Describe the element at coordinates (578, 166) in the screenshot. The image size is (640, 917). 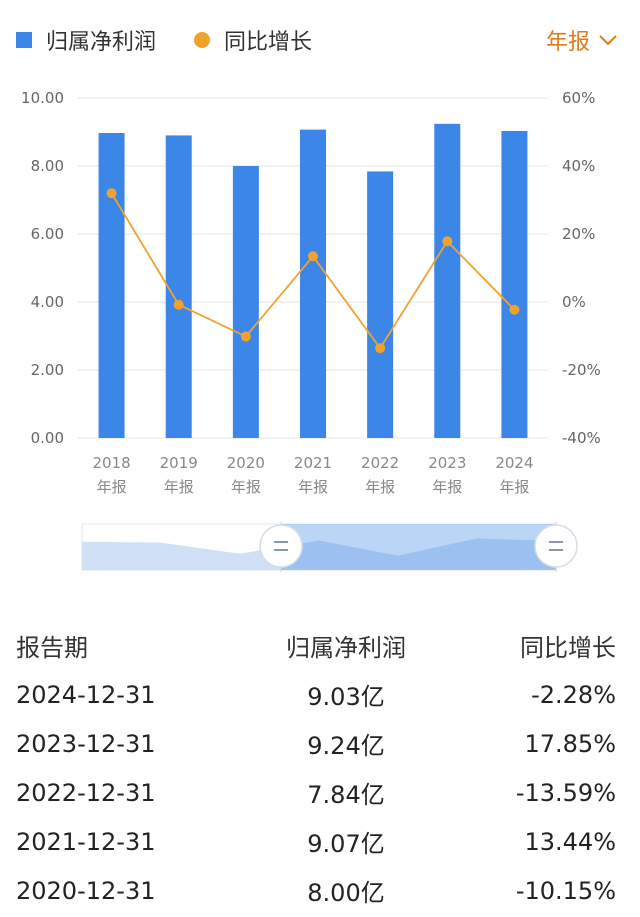
I see `y-right-tick-label: 40%` at that location.